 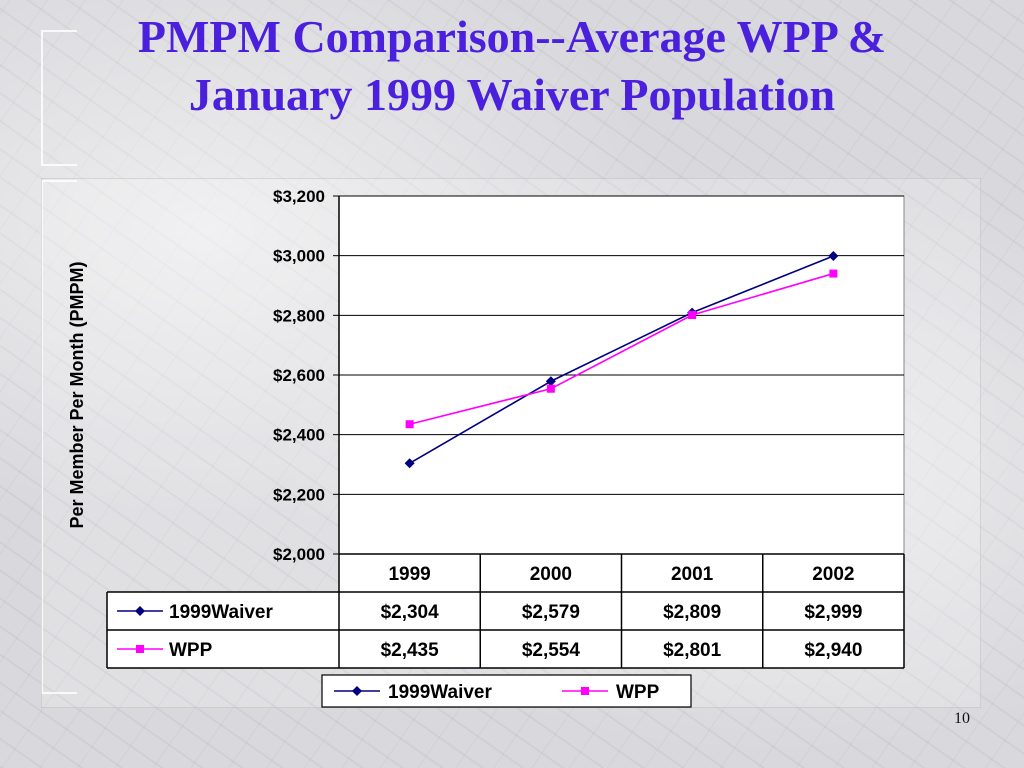 I want to click on data-value-label: $2,940, so click(x=833, y=650).